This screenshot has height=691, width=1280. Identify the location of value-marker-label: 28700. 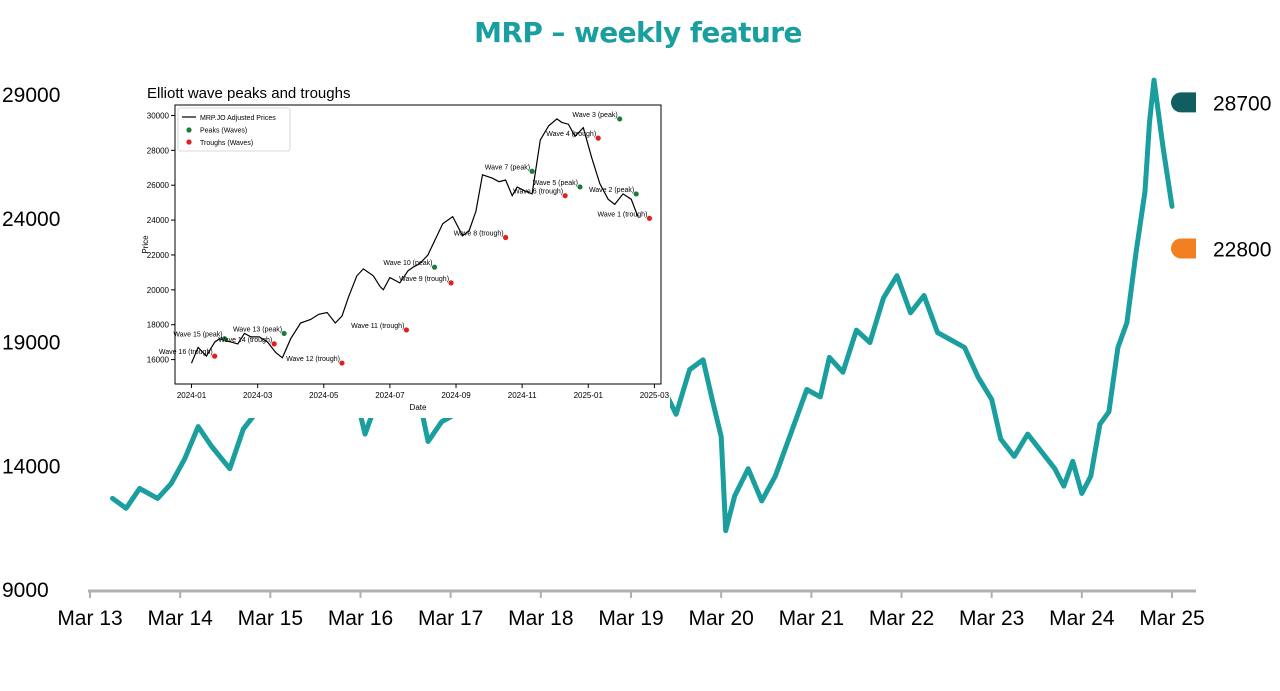
(1242, 103).